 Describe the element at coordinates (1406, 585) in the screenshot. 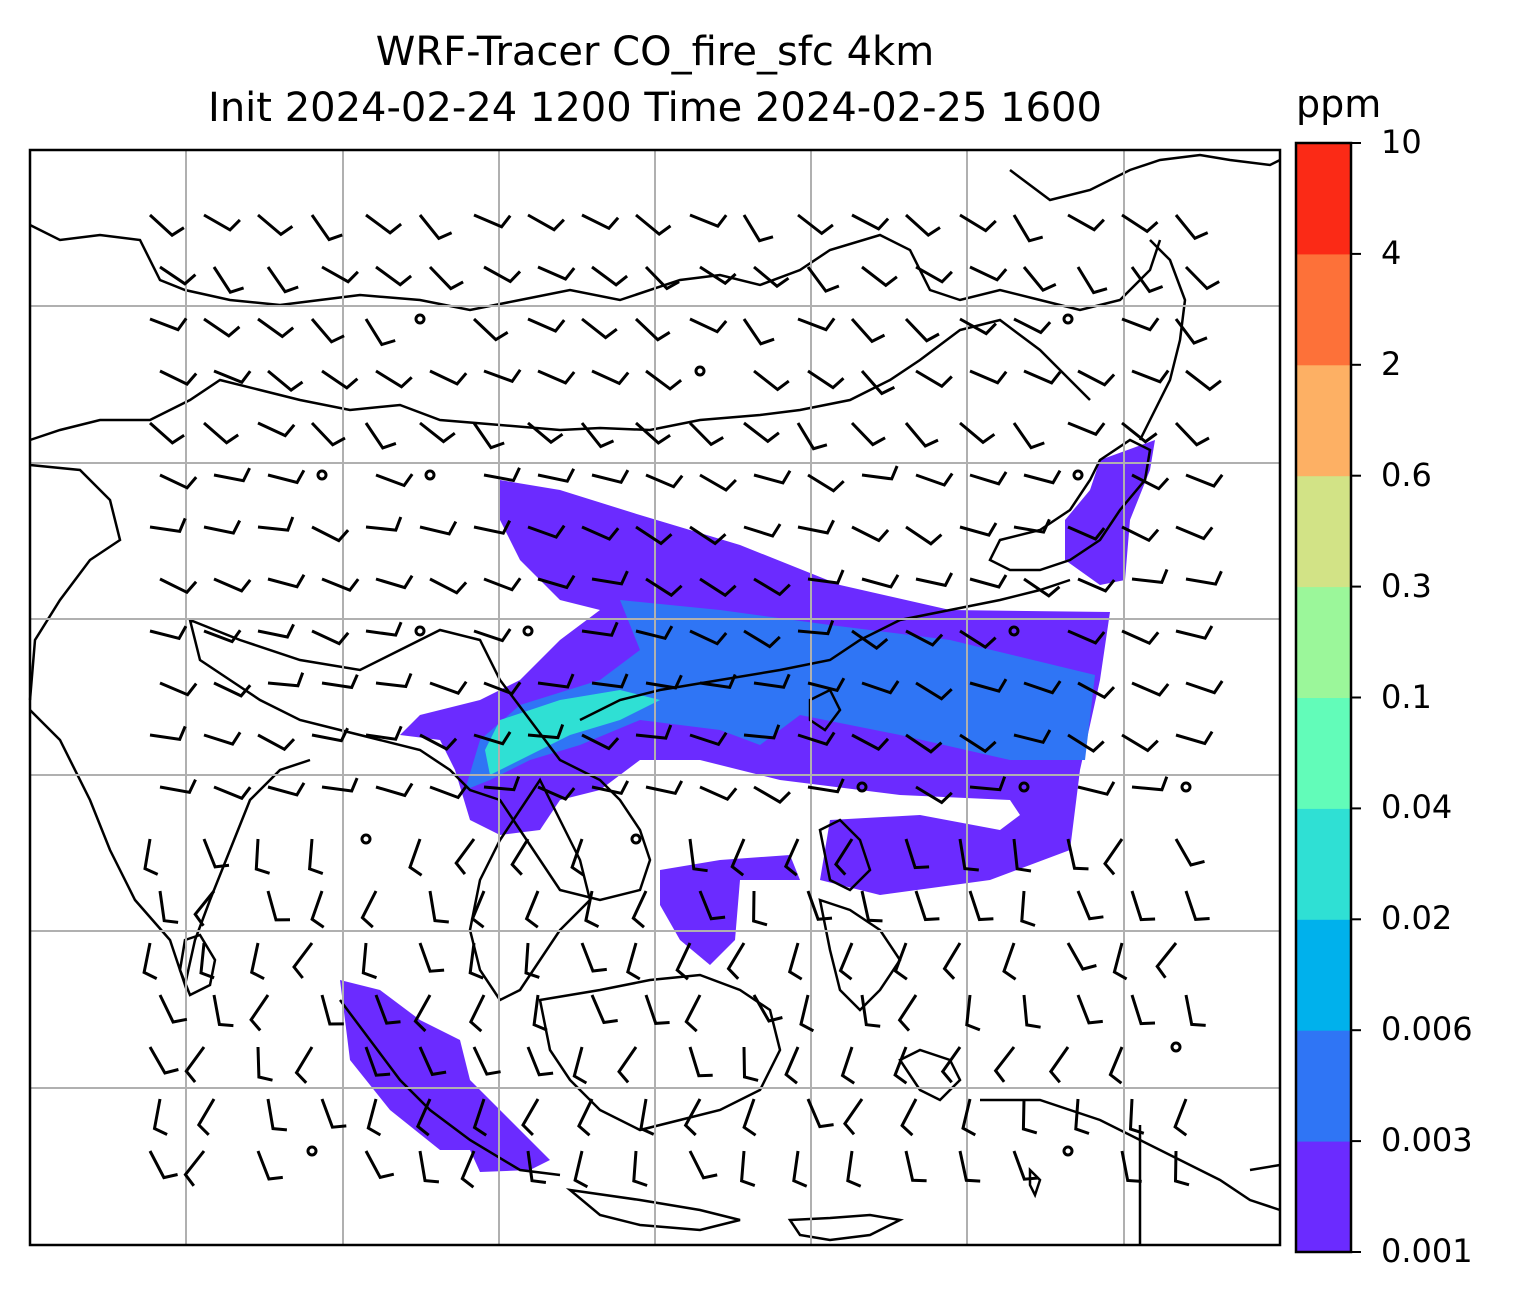

I see `colorbar-tick-label: 0.3` at that location.